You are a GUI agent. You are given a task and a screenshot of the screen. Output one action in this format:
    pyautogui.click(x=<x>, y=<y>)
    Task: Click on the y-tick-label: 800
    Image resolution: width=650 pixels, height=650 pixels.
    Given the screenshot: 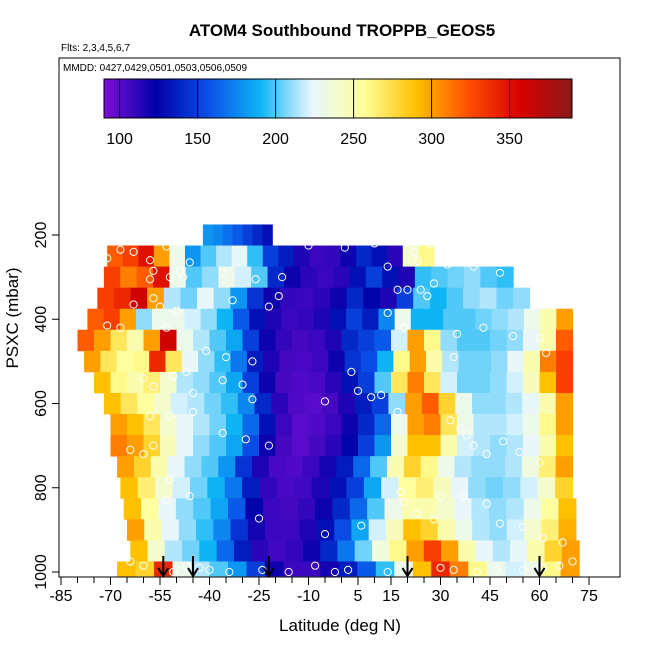 What is the action you would take?
    pyautogui.click(x=41, y=487)
    